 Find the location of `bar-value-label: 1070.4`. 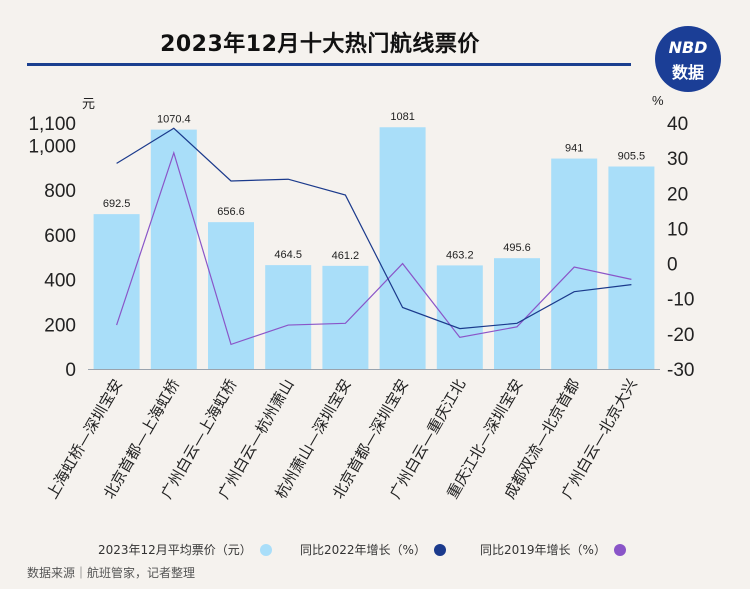

bar-value-label: 1070.4 is located at coordinates (174, 120).